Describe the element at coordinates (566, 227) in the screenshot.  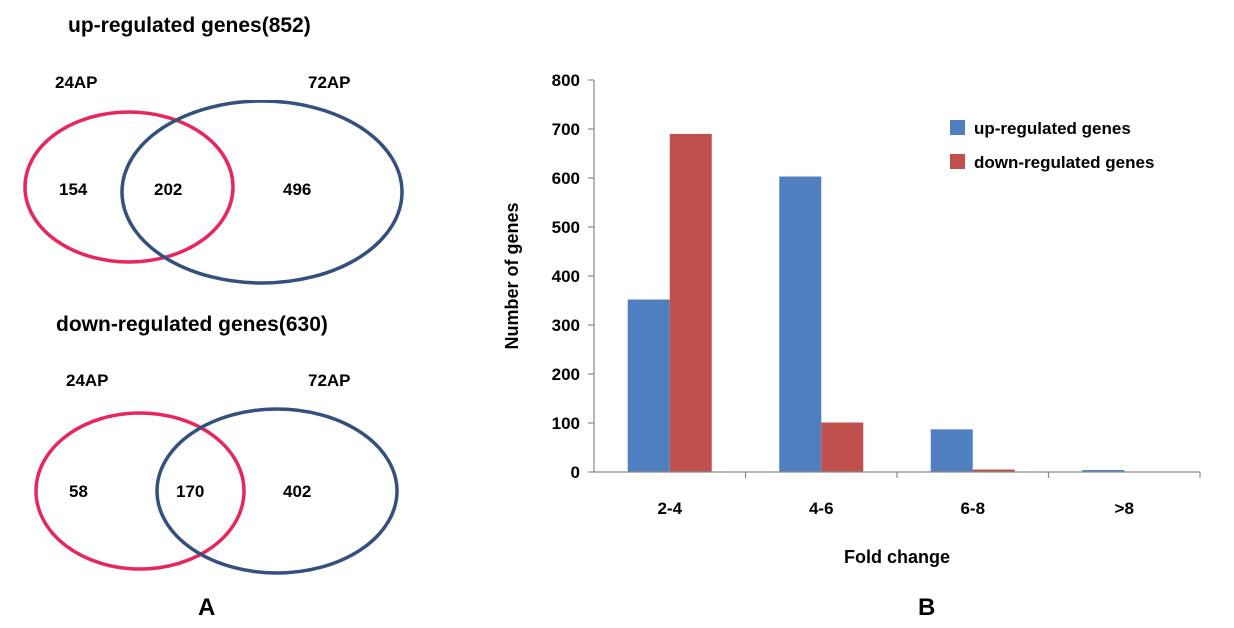
I see `y-tick-label: 500` at that location.